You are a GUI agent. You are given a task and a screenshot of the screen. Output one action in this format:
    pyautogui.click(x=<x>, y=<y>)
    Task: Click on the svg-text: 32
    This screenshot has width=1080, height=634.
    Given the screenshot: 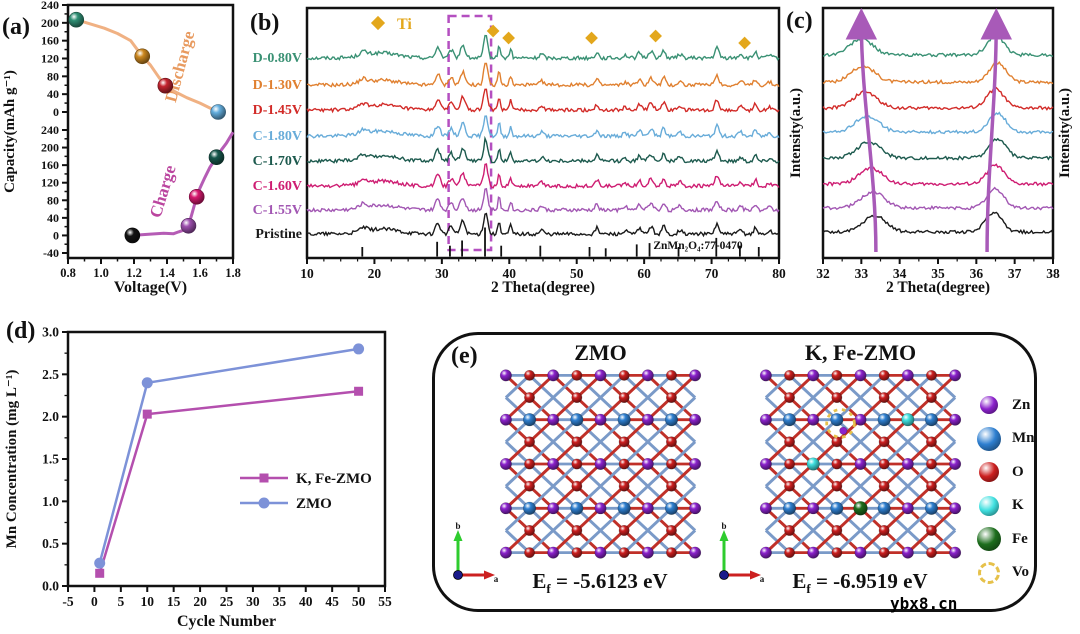 What is the action you would take?
    pyautogui.click(x=823, y=273)
    